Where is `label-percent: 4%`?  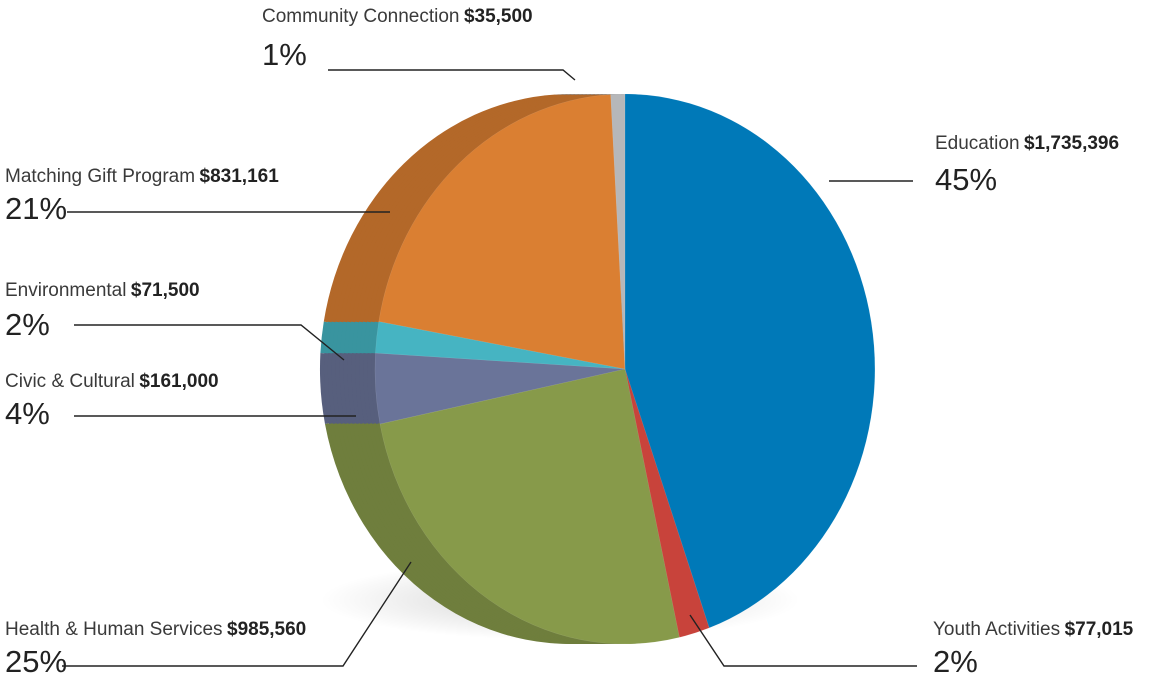 label-percent: 4% is located at coordinates (27, 413).